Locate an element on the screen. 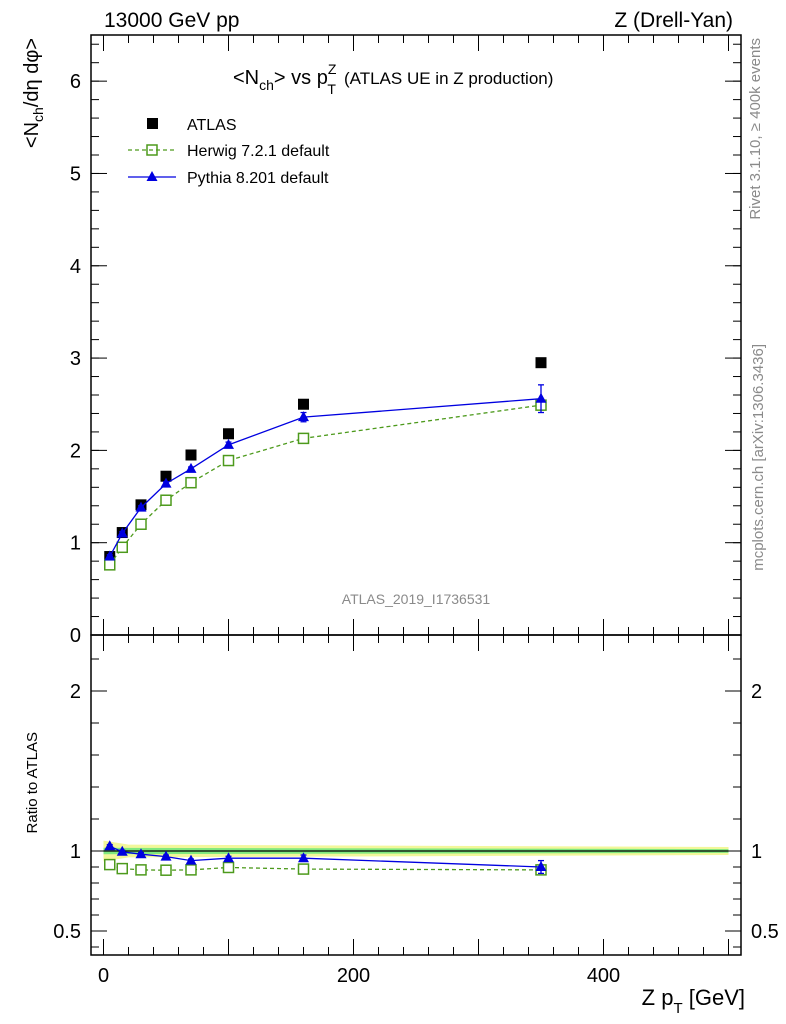 The height and width of the screenshot is (1024, 786). legend-atlas-label: ATLAS is located at coordinates (212, 125).